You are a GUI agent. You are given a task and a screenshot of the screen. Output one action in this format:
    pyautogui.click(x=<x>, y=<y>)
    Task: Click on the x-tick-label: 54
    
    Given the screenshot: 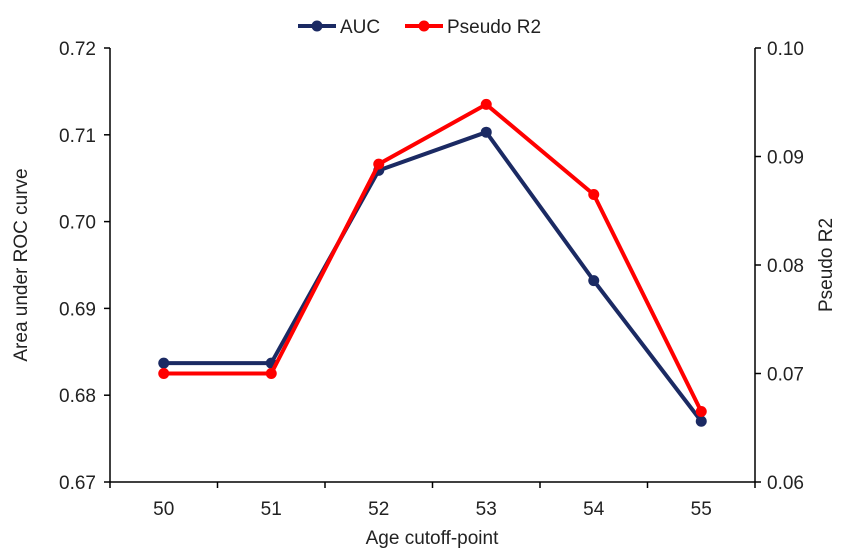 What is the action you would take?
    pyautogui.click(x=594, y=509)
    